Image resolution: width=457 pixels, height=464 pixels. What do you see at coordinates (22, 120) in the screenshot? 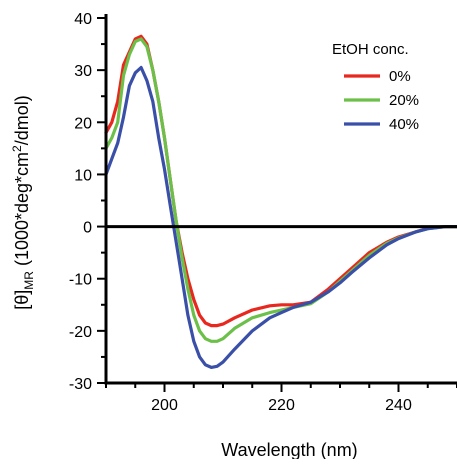
I see `y-axis-title-units-end: /dmol)` at bounding box center [22, 120].